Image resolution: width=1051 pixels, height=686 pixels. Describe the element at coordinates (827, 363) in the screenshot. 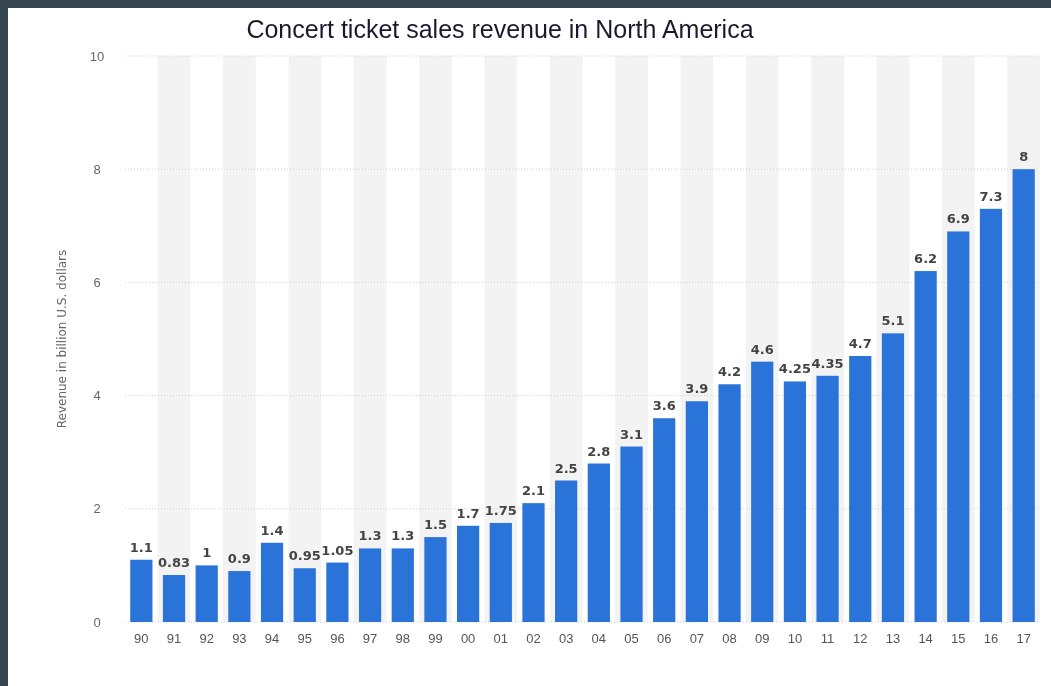

I see `data-label: 4.35` at that location.